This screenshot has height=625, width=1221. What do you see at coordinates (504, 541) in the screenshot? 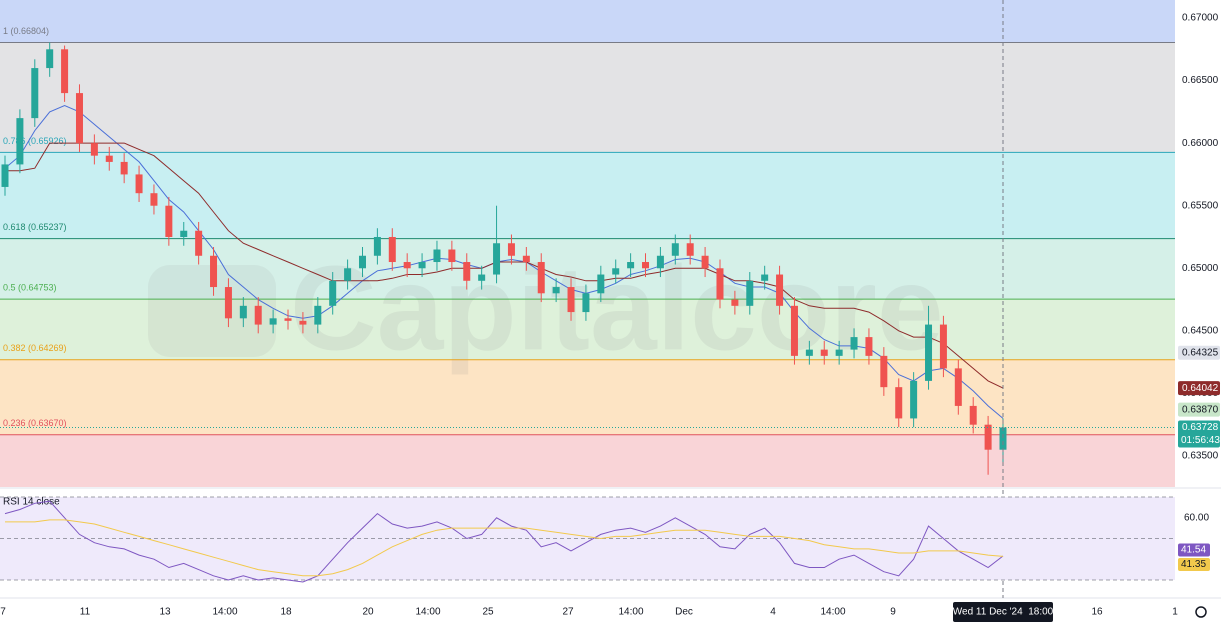
I see `rsi-line` at bounding box center [504, 541].